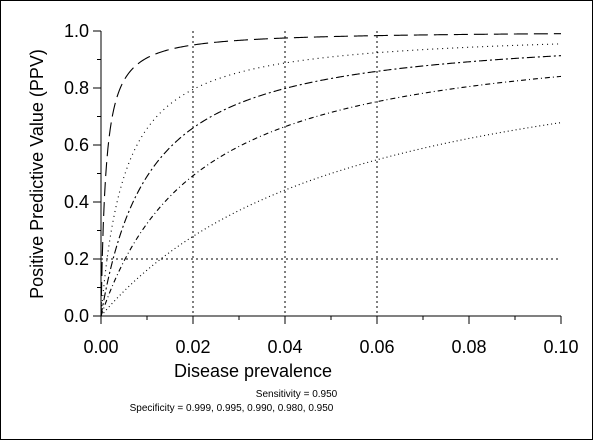 Image resolution: width=593 pixels, height=440 pixels. What do you see at coordinates (253, 371) in the screenshot?
I see `x-axis-title: Disease prevalence` at bounding box center [253, 371].